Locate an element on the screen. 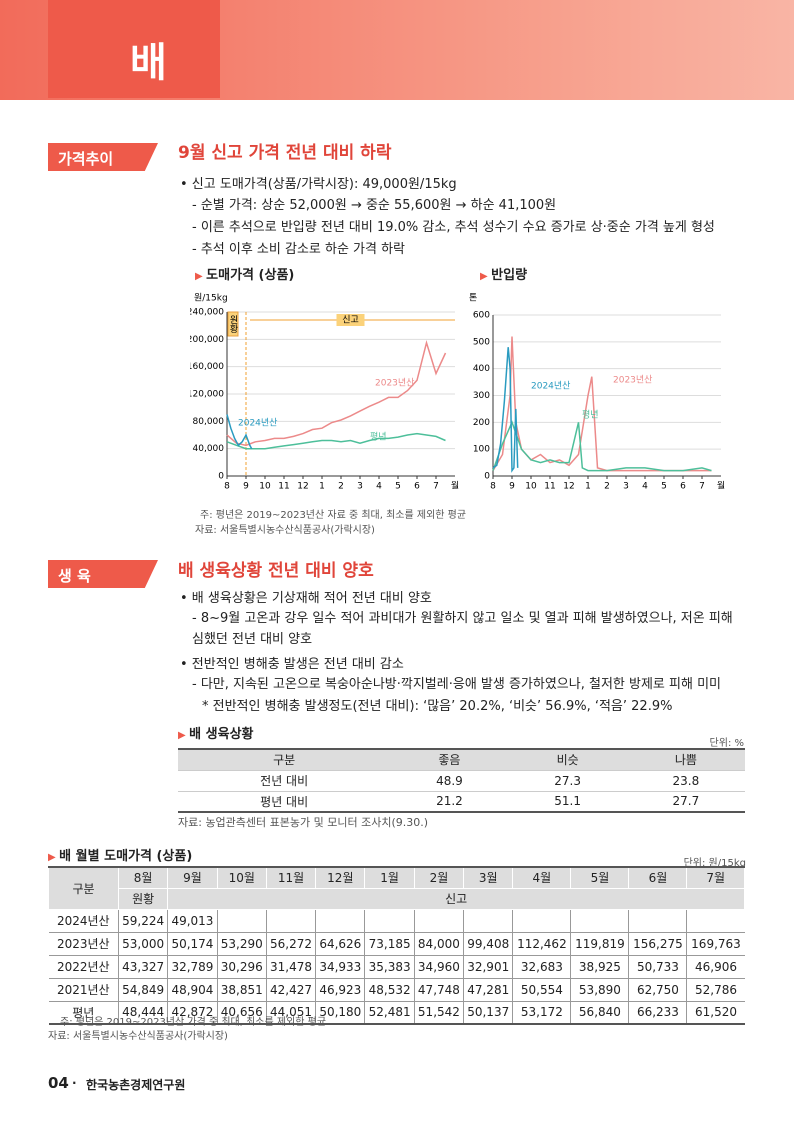  x-tick-label: 9 is located at coordinates (512, 487).